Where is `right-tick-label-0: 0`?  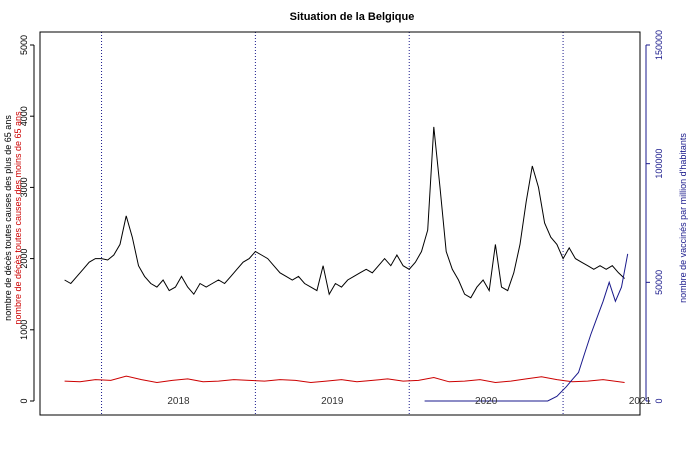
right-tick-label-0: 0 is located at coordinates (659, 400).